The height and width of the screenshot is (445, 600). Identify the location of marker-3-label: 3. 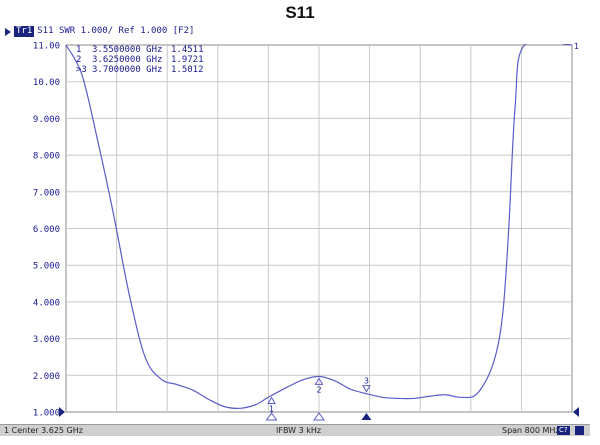
(366, 381).